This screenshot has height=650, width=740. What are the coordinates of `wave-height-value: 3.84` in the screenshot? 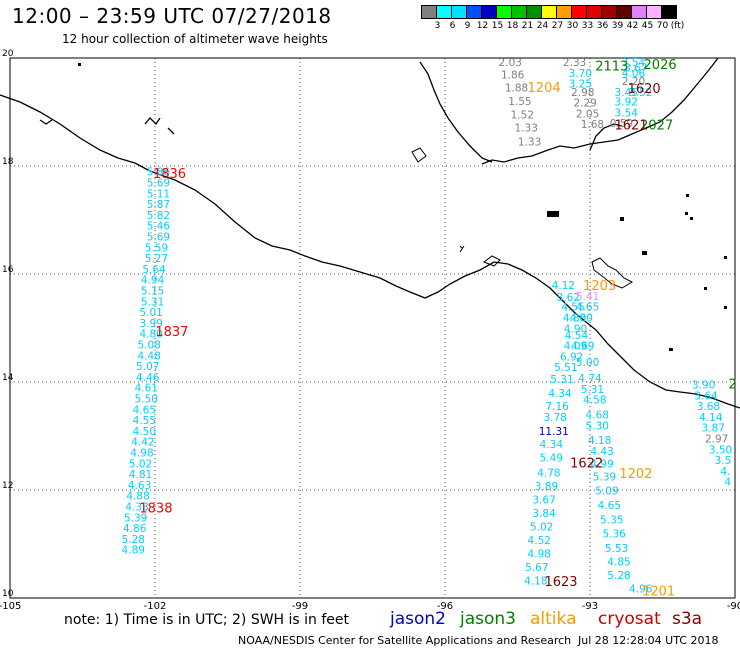 It's located at (544, 514).